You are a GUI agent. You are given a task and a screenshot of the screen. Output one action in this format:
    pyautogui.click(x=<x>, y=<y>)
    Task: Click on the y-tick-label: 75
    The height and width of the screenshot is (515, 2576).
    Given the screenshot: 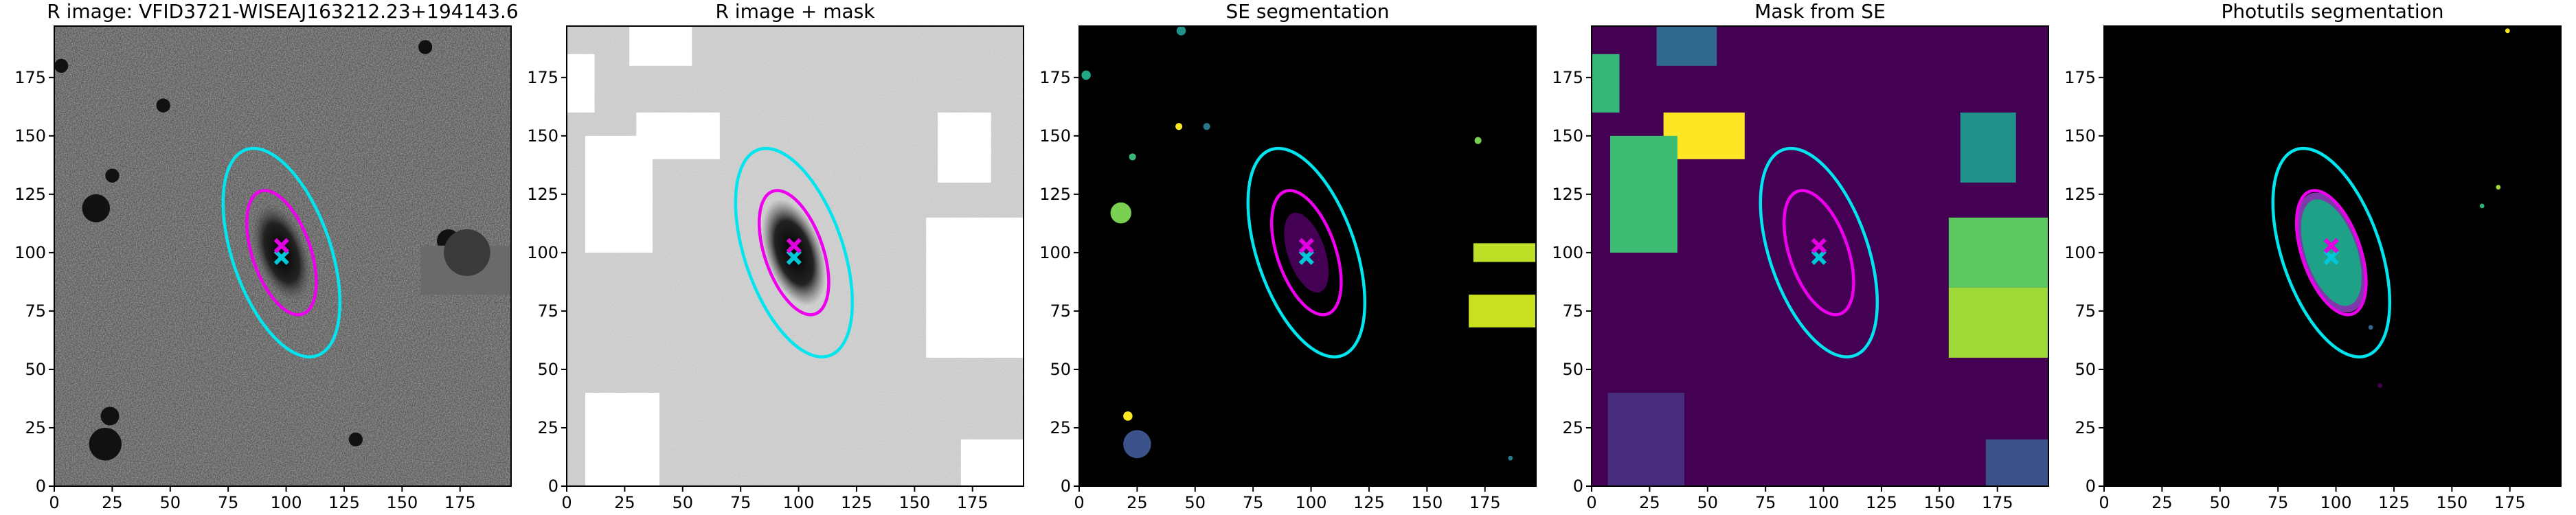 What is the action you would take?
    pyautogui.click(x=35, y=311)
    